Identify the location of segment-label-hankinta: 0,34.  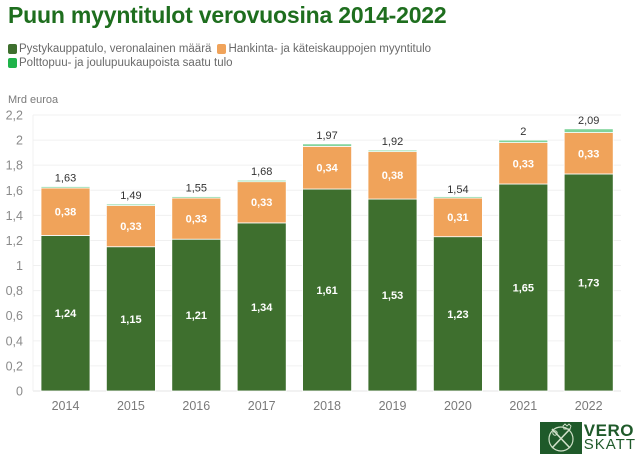
(327, 169).